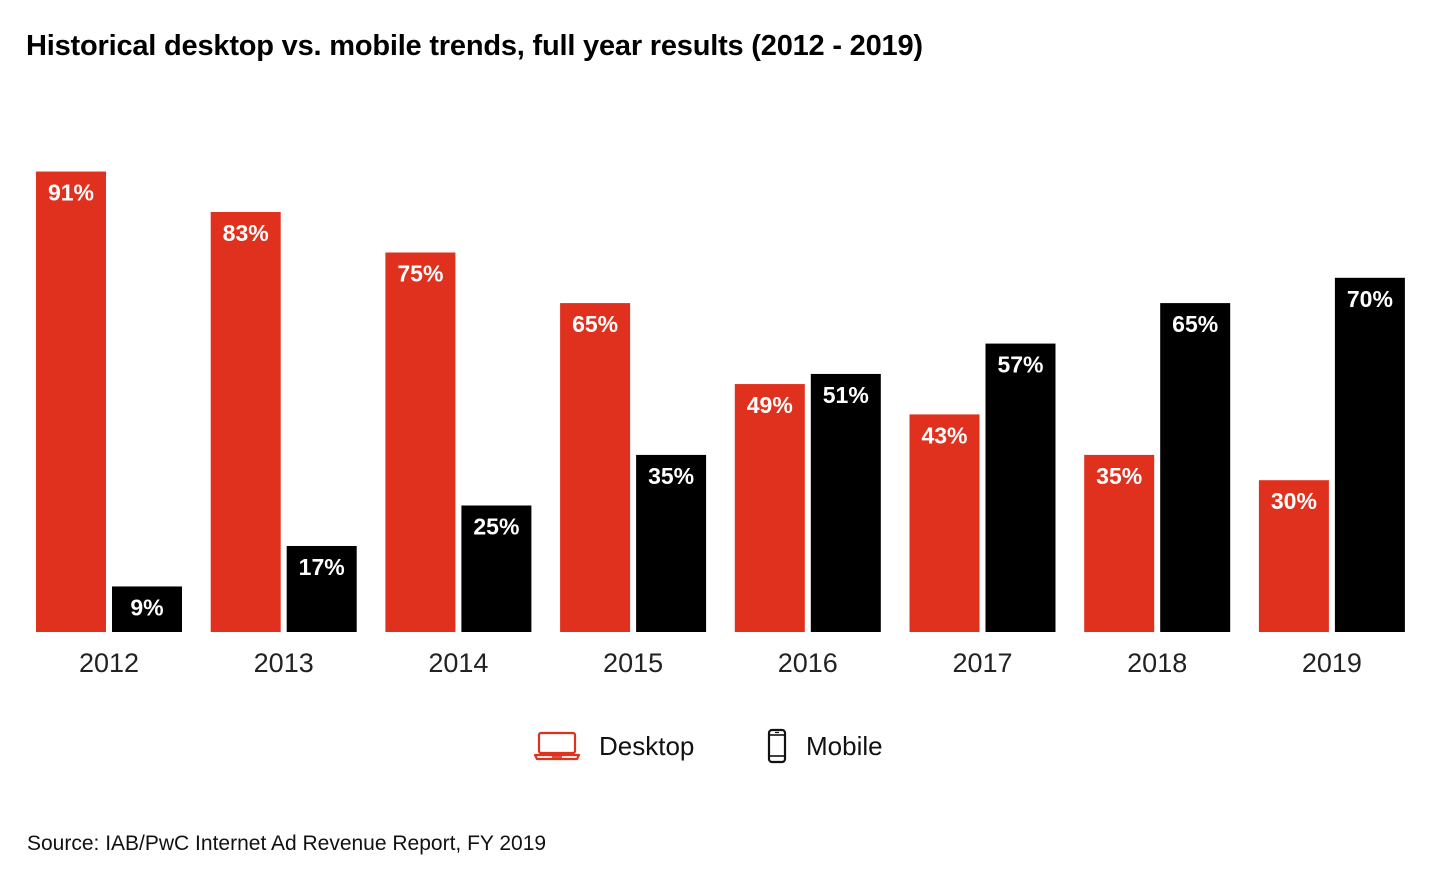 Image resolution: width=1438 pixels, height=880 pixels. What do you see at coordinates (944, 523) in the screenshot?
I see `bar-desktop-2017` at bounding box center [944, 523].